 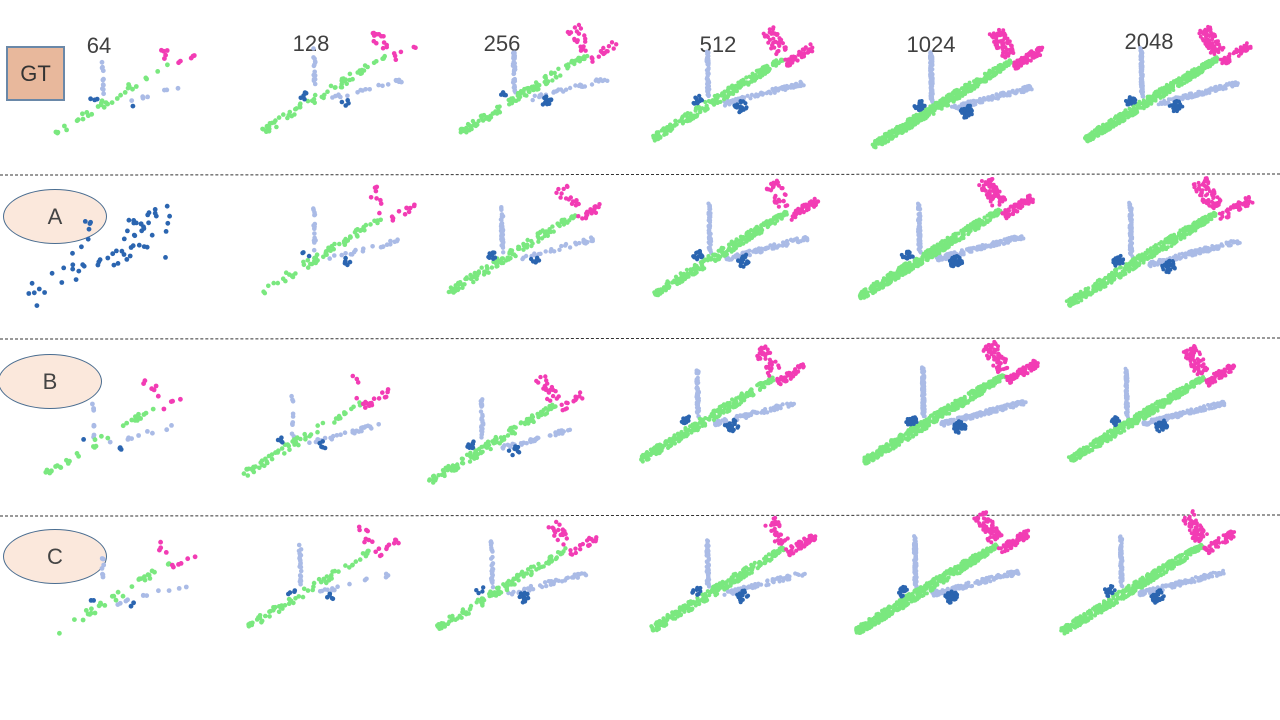 What do you see at coordinates (1168, 84) in the screenshot?
I see `point-cloud-row1-col6` at bounding box center [1168, 84].